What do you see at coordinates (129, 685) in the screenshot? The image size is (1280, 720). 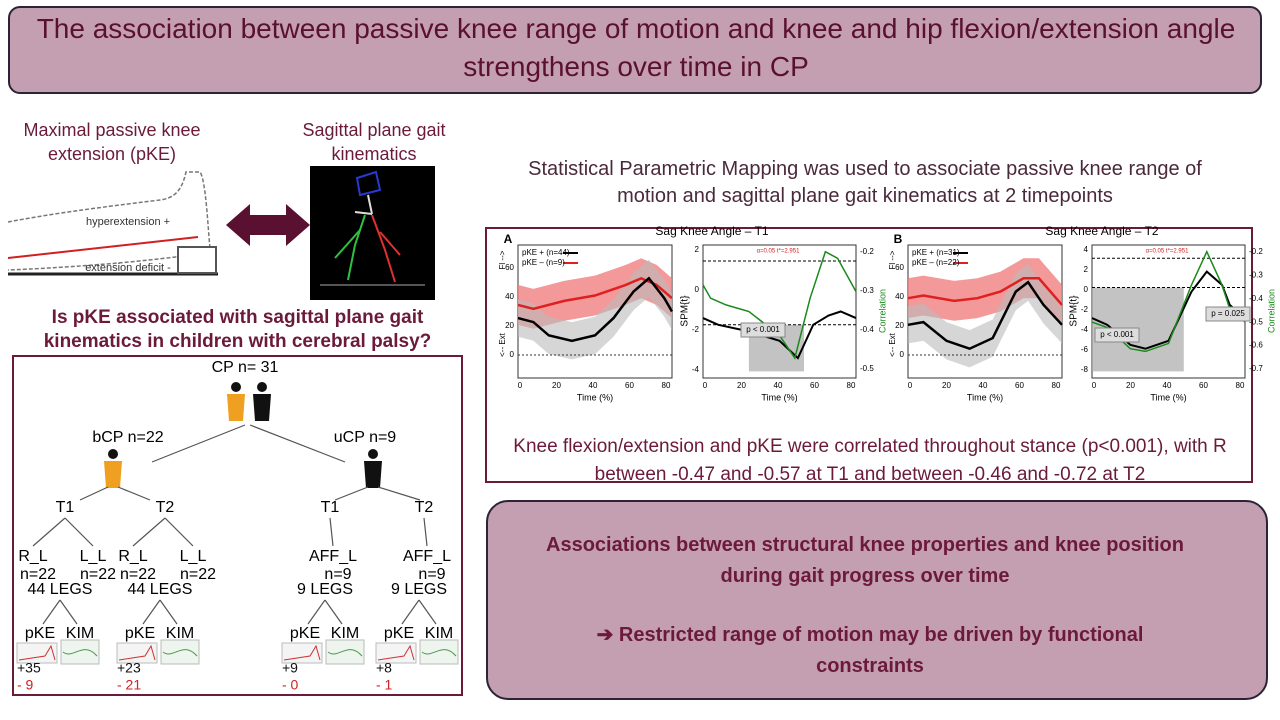 I see `label: - 21` at bounding box center [129, 685].